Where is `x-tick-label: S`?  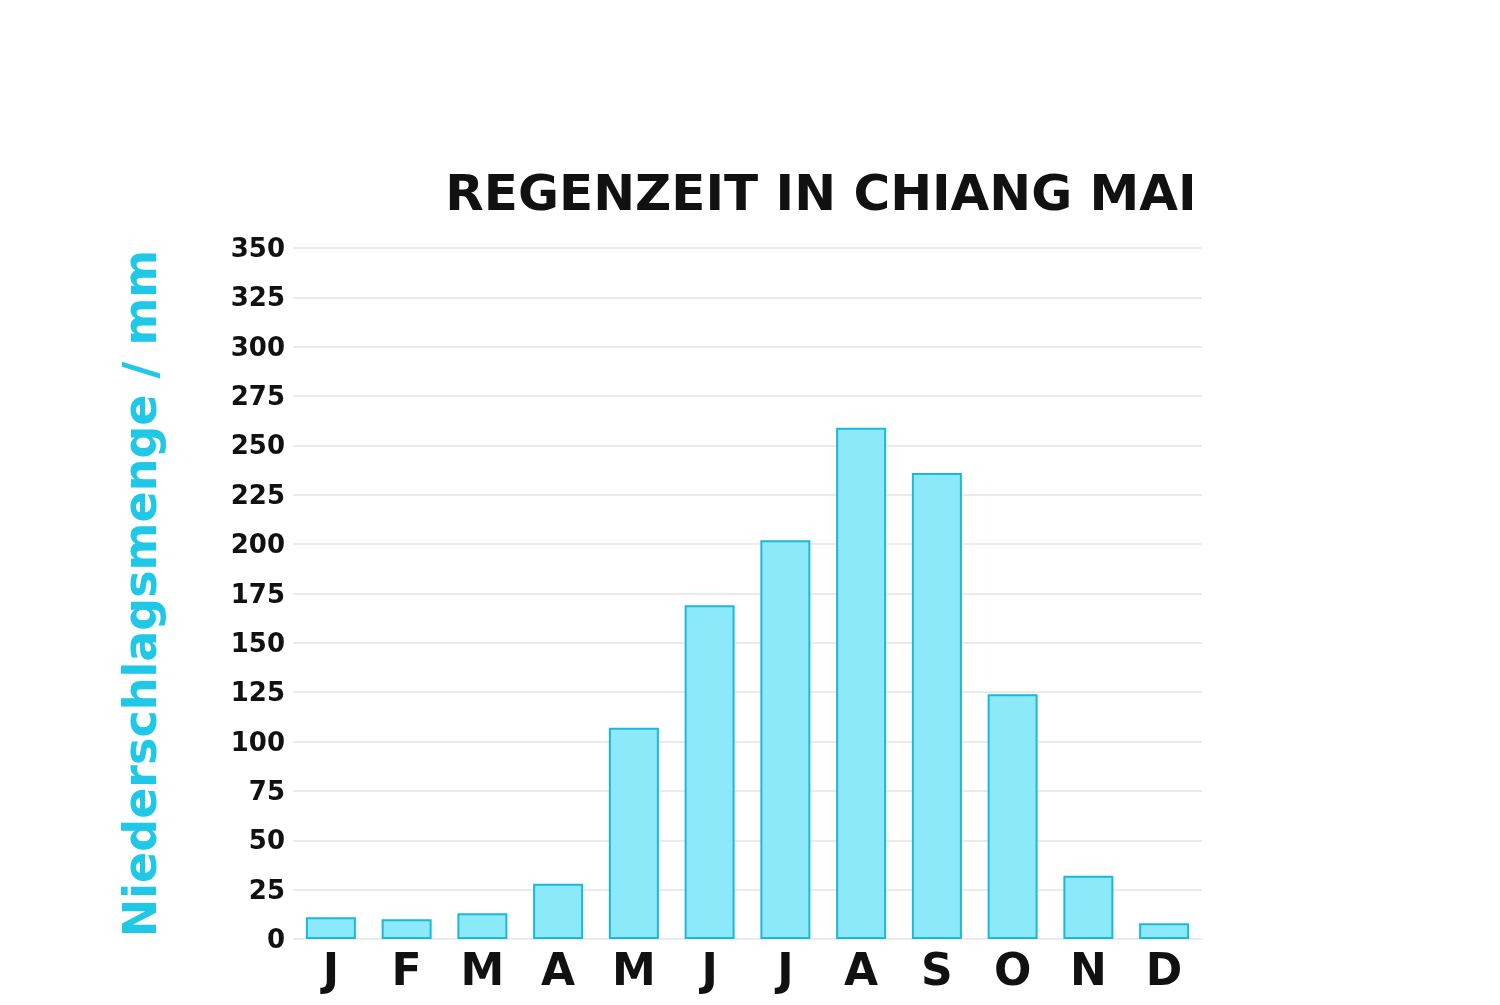
x-tick-label: S is located at coordinates (937, 969).